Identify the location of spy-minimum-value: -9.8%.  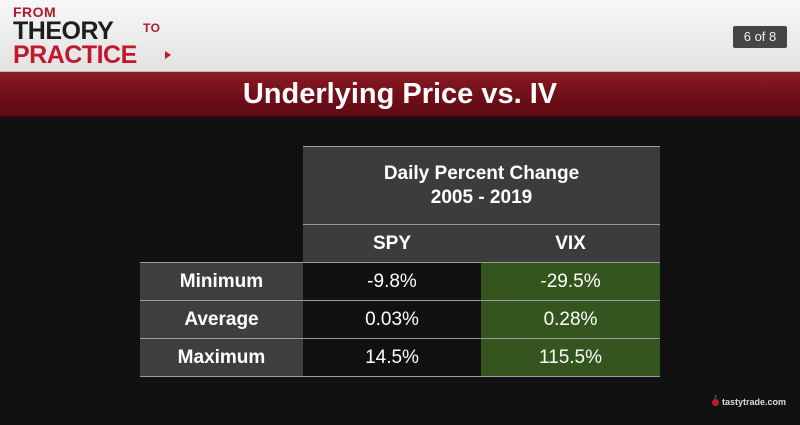
(392, 281).